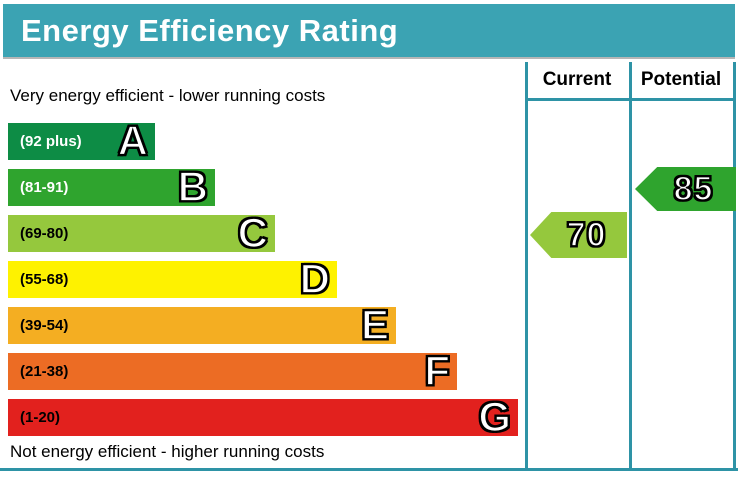 The image size is (738, 483). Describe the element at coordinates (681, 79) in the screenshot. I see `potential-column-header: Potential` at that location.